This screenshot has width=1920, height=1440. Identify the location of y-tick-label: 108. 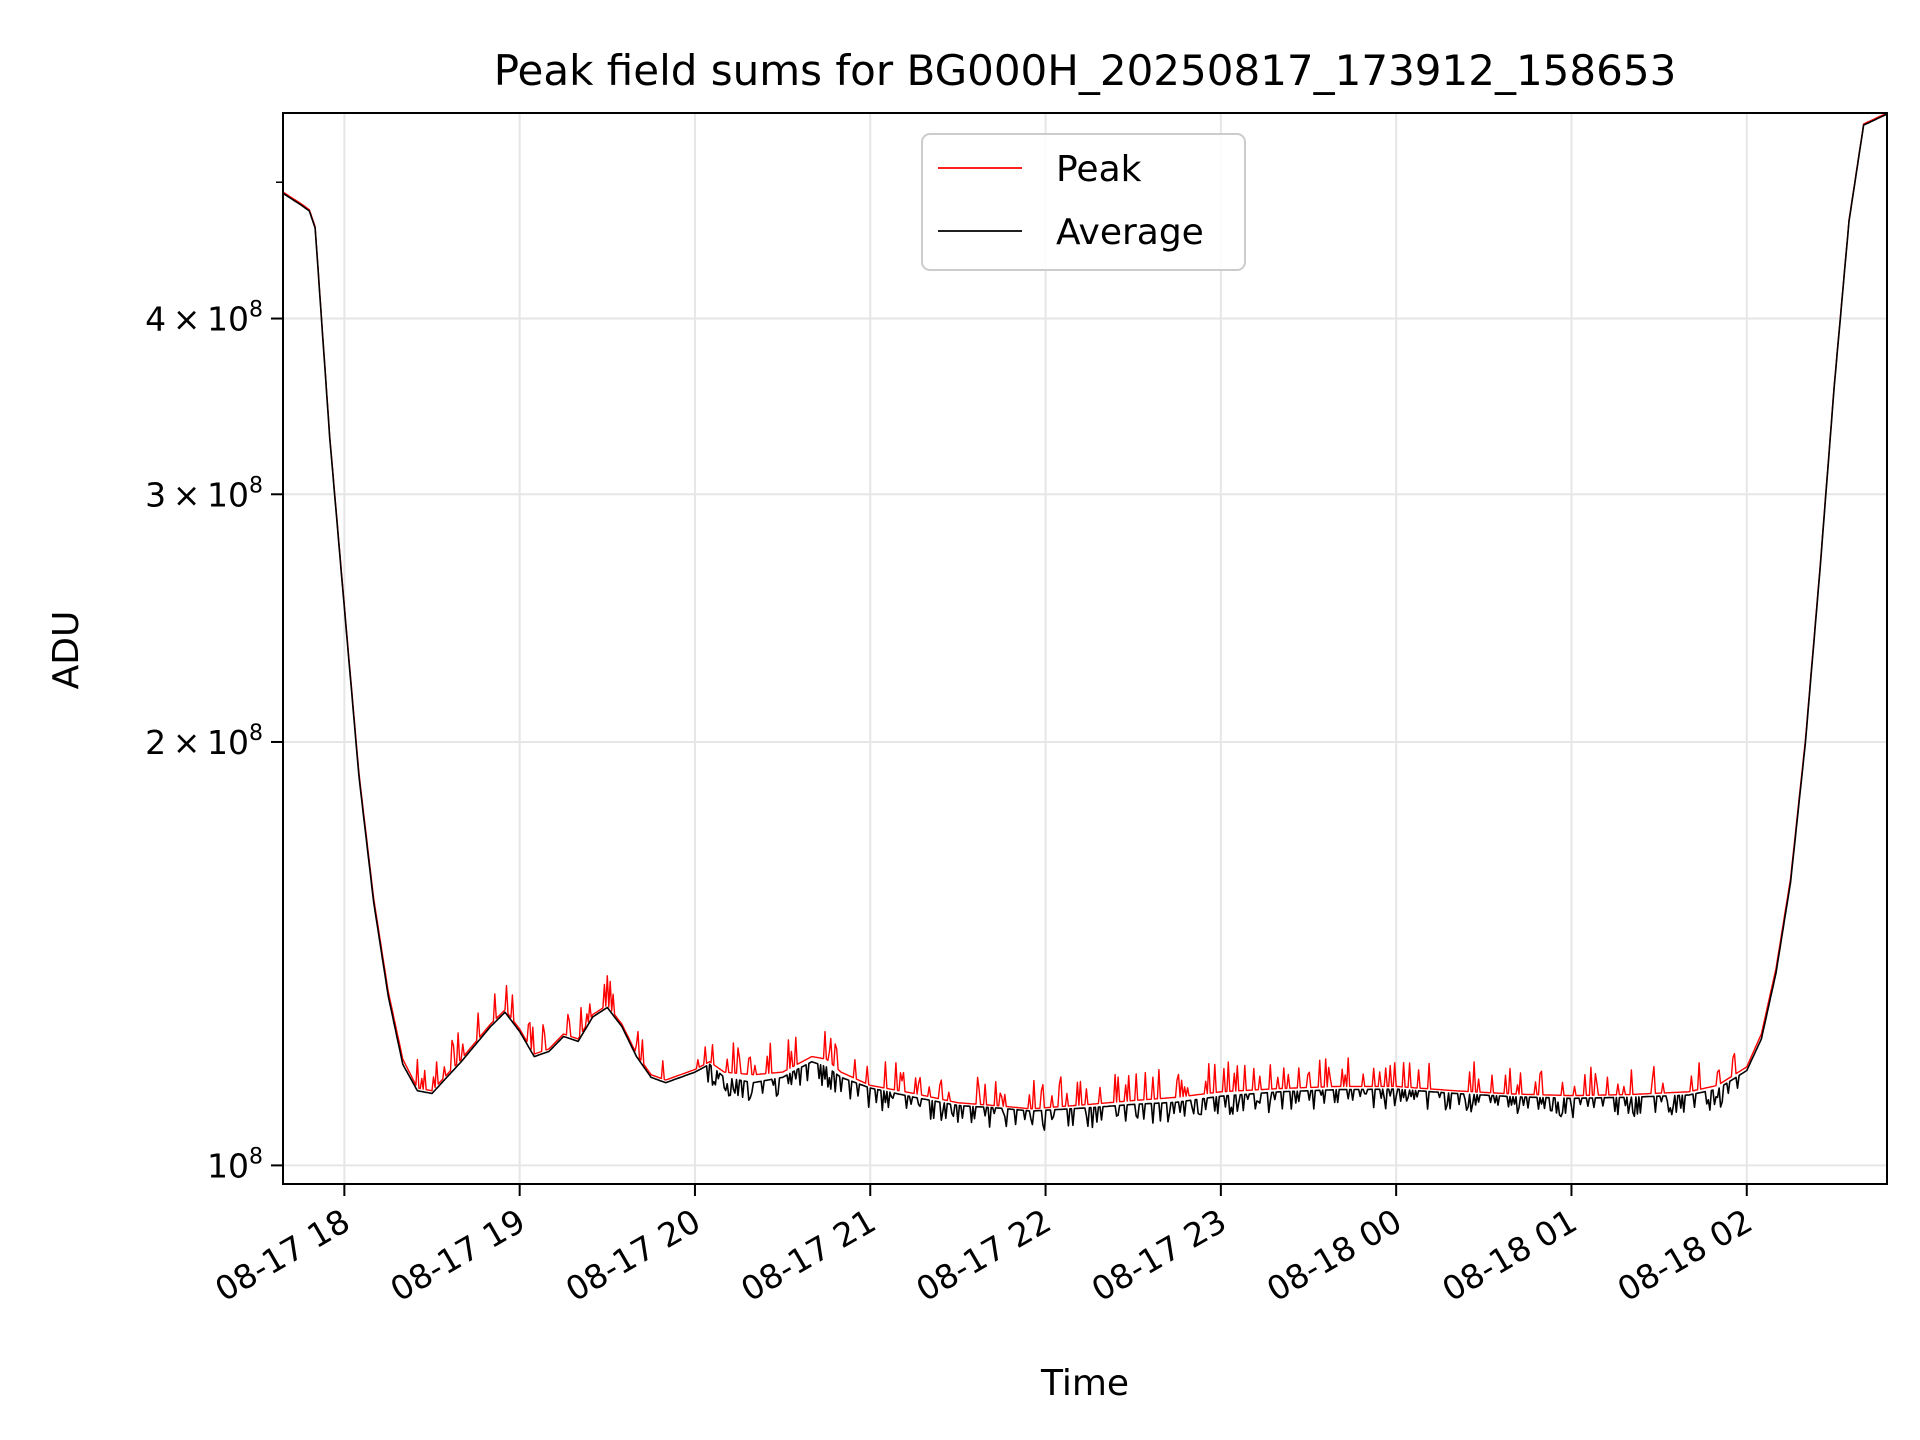
(235, 1164).